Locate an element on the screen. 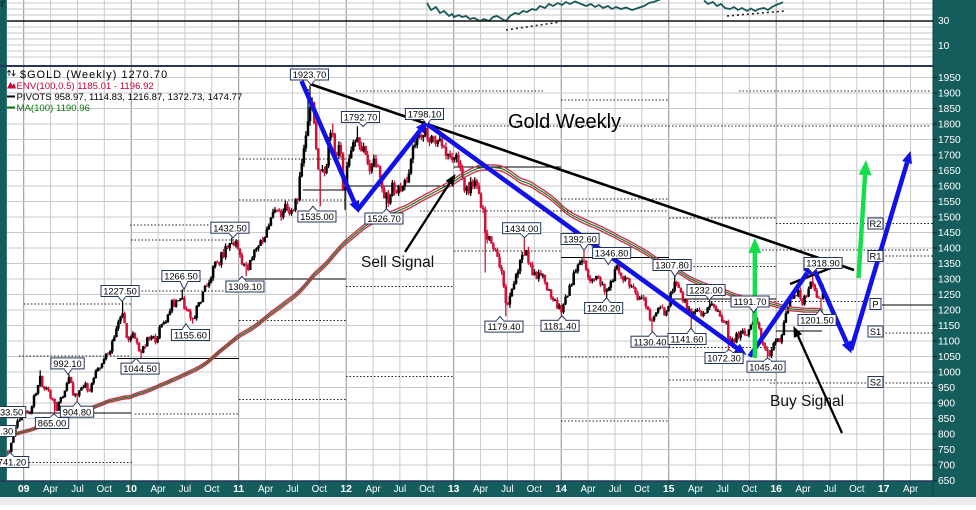 This screenshot has height=510, width=976. svg-text: 1307.80 is located at coordinates (672, 266).